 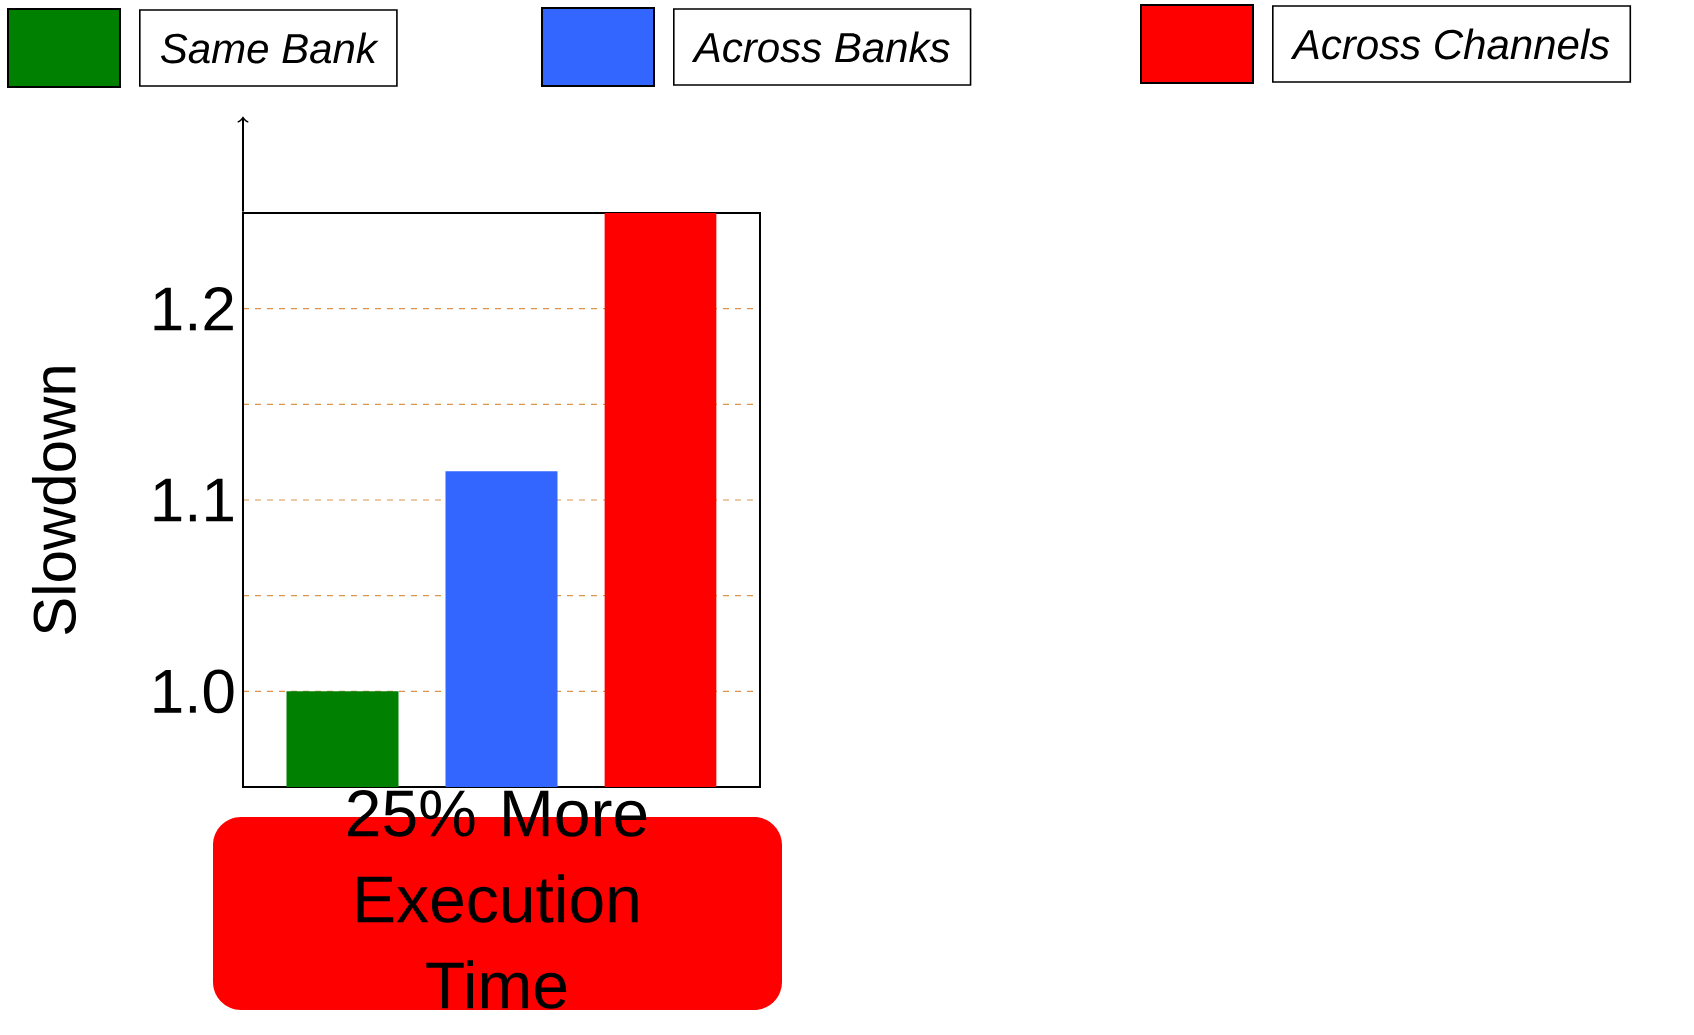 I want to click on legend-label: Across Banks, so click(x=820, y=47).